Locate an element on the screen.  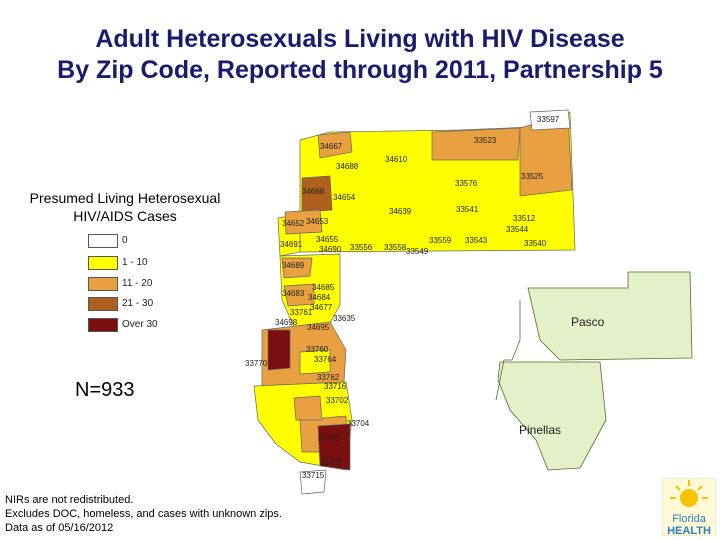
zip-label-33556: 33556 is located at coordinates (361, 247).